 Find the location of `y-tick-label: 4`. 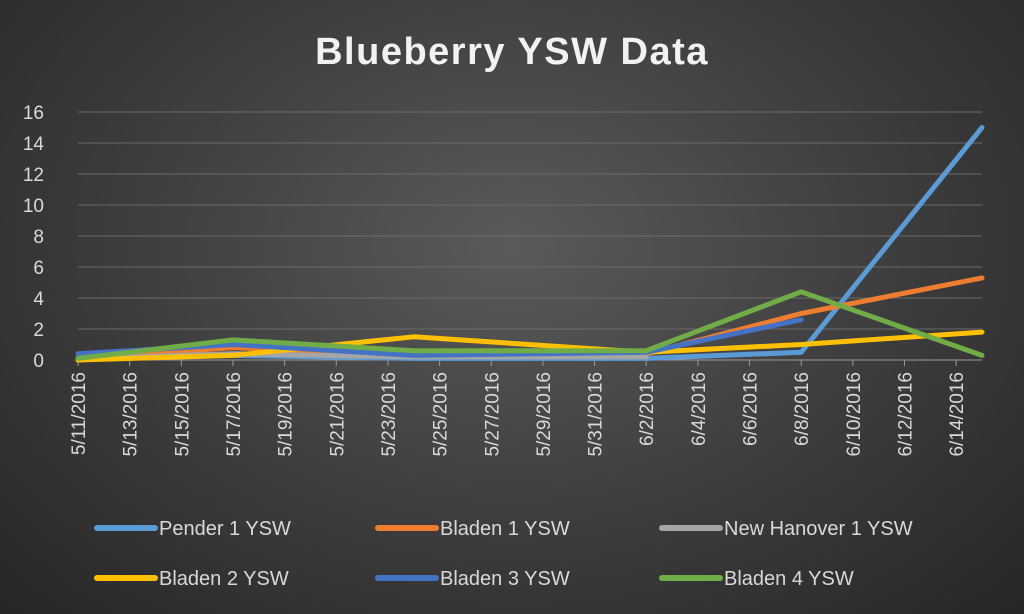

y-tick-label: 4 is located at coordinates (38, 299).